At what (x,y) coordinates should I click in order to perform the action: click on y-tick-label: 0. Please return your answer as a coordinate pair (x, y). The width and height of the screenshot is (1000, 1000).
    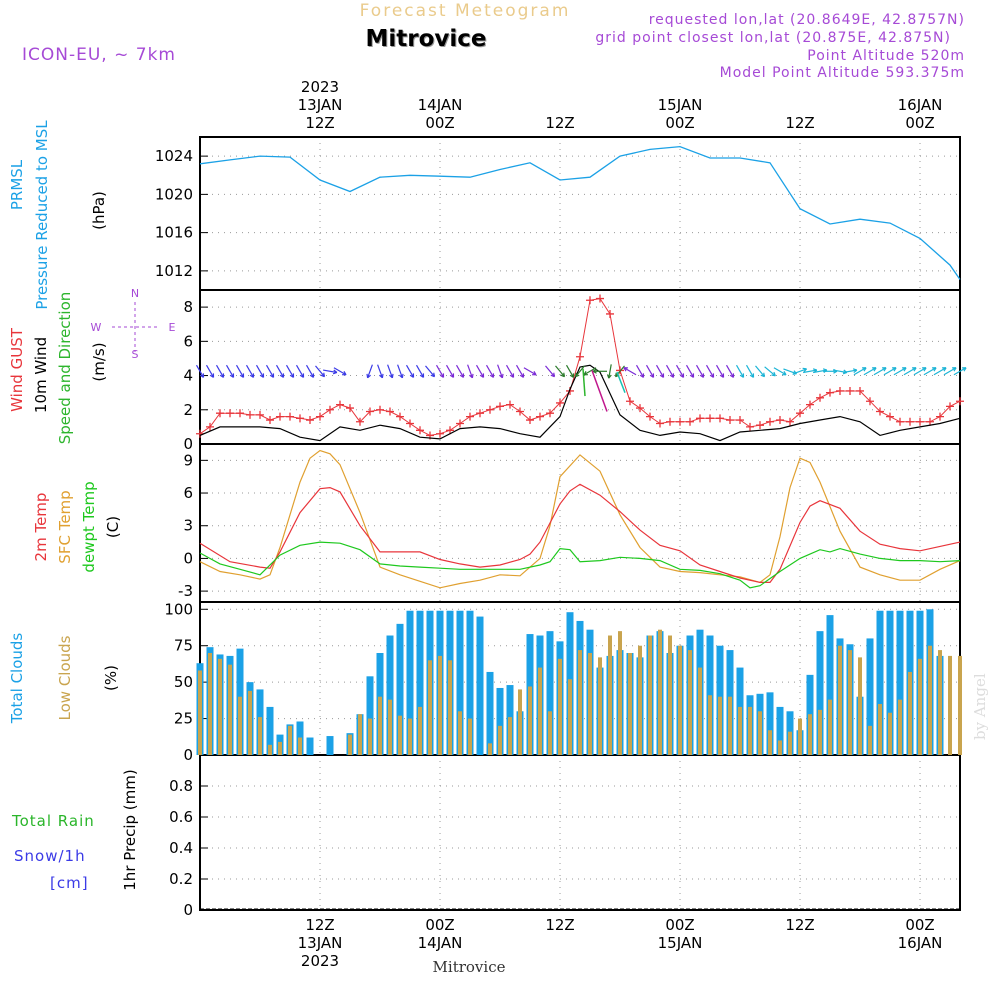
    Looking at the image, I should click on (188, 444).